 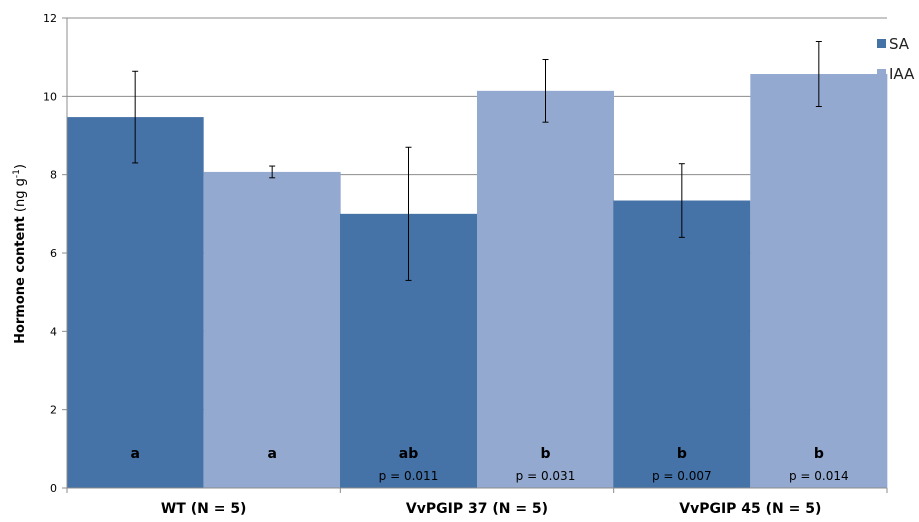 What do you see at coordinates (750, 509) in the screenshot?
I see `x-category-label: VvPGIP 45 (N = 5)` at bounding box center [750, 509].